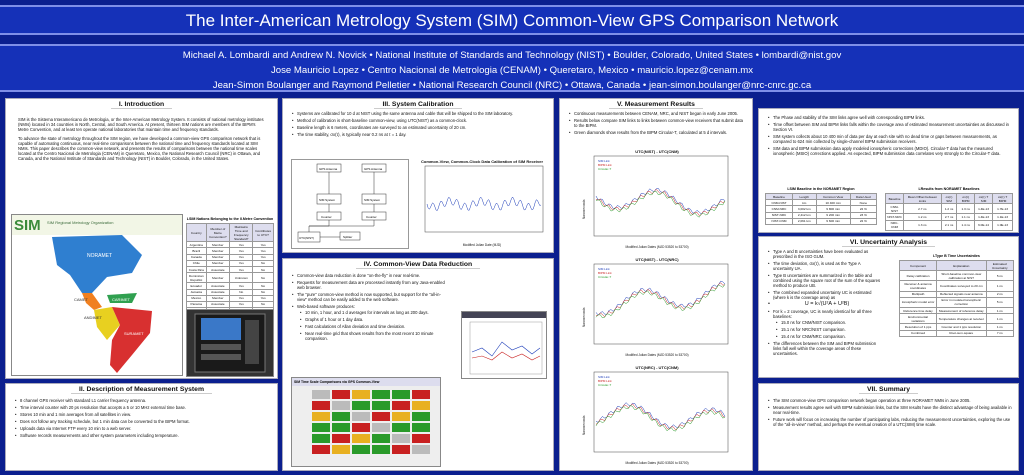 The height and width of the screenshot is (475, 1024). Describe the element at coordinates (418, 265) in the screenshot. I see `data-reduction-heading: IV. Common-View Data Reduction` at that location.